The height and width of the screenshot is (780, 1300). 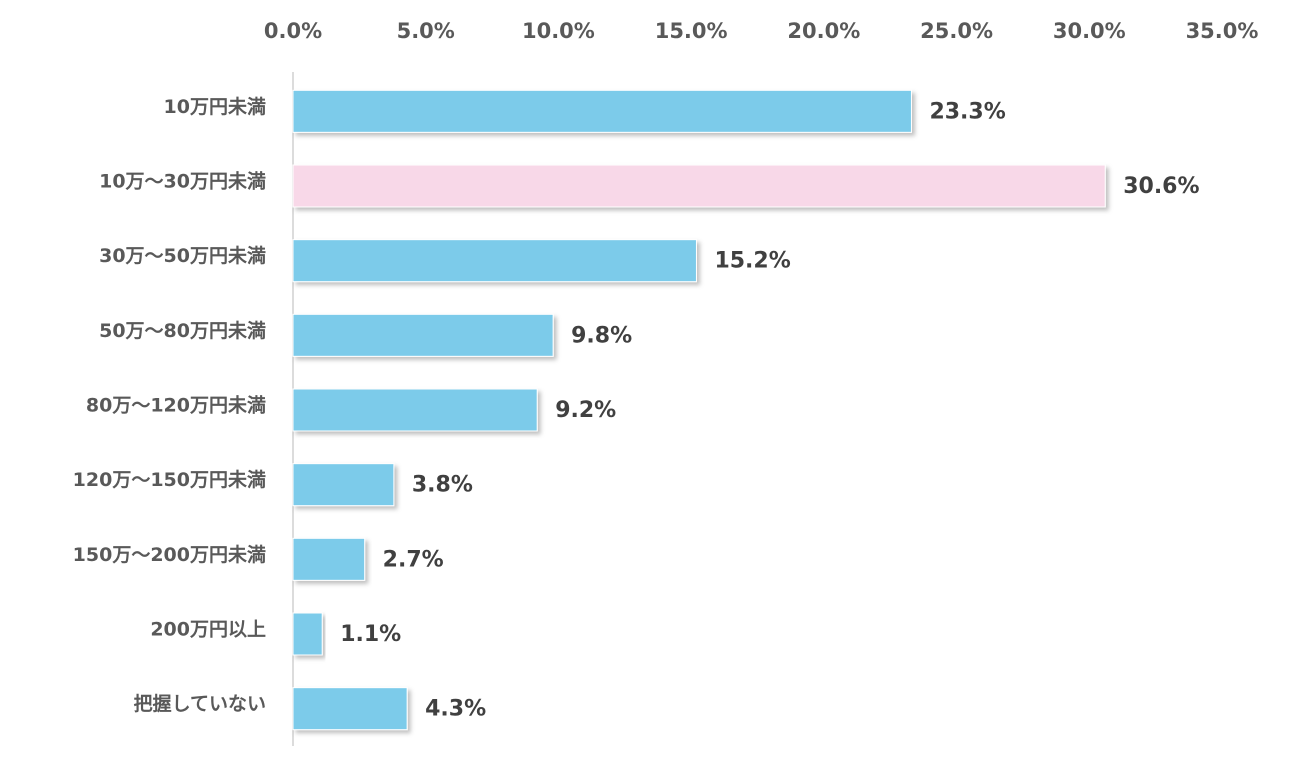 What do you see at coordinates (182, 255) in the screenshot?
I see `y-tick-label: 30万～50万円未満` at bounding box center [182, 255].